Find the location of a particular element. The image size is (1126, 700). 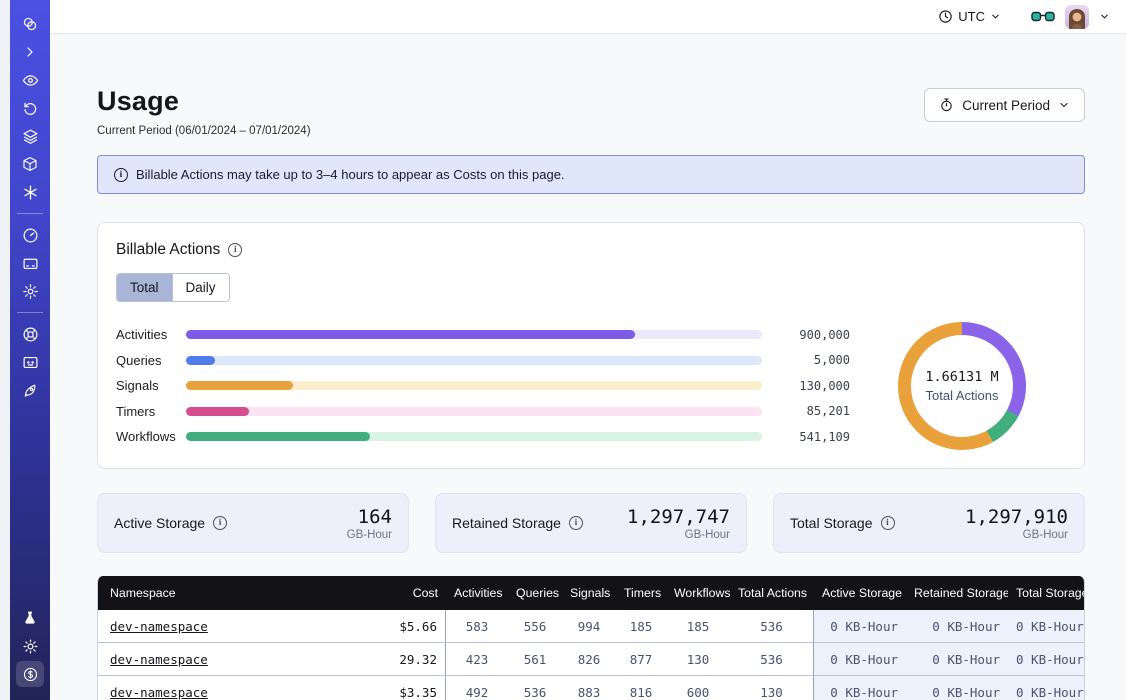

bar-row-queries: Queries 5,000 is located at coordinates (483, 361).